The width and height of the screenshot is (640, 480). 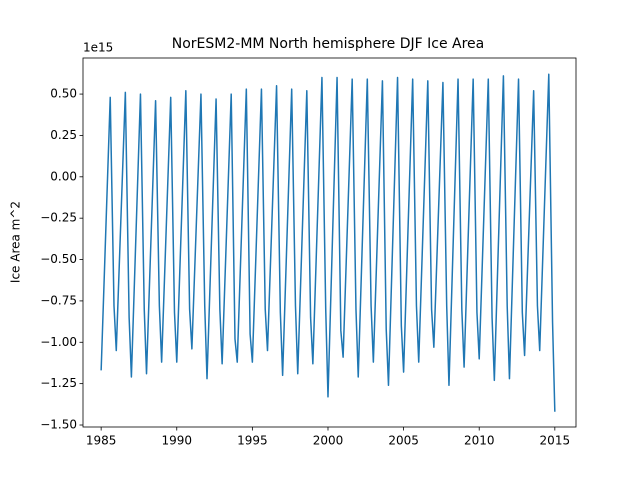 What do you see at coordinates (58, 342) in the screenshot?
I see `y-tick-label: −1.00` at bounding box center [58, 342].